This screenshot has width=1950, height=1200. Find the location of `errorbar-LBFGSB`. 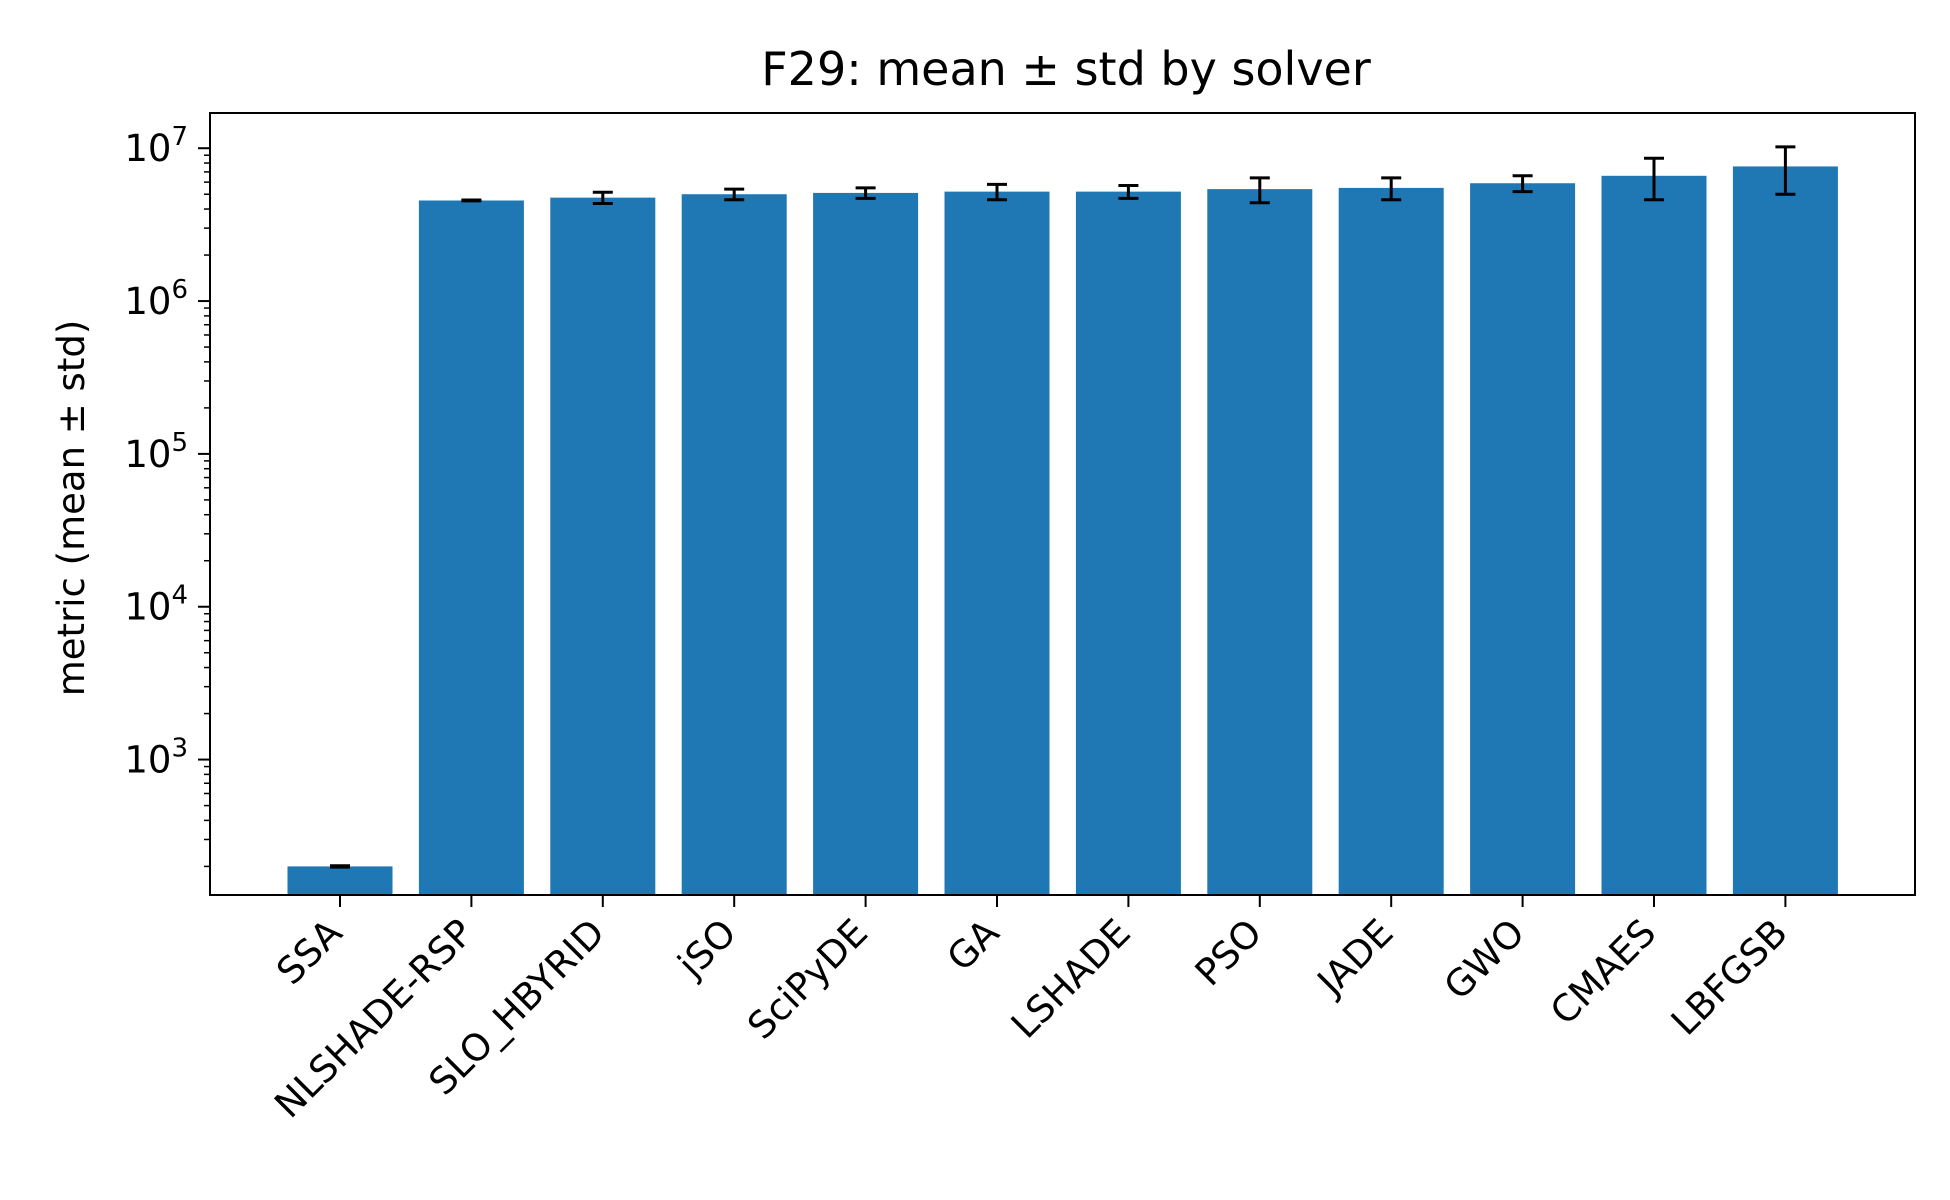

errorbar-LBFGSB is located at coordinates (1785, 170).